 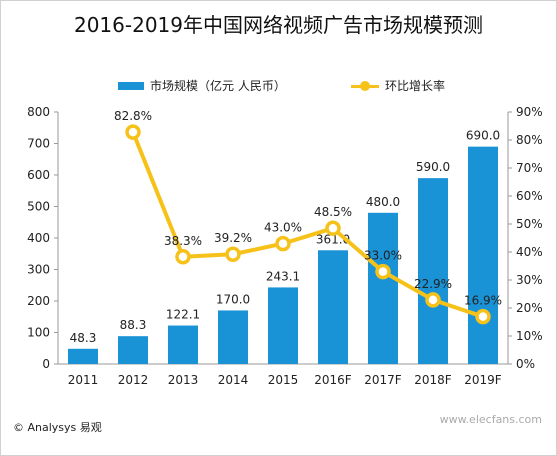 I want to click on y-tick-label-right: 30%, so click(x=529, y=280).